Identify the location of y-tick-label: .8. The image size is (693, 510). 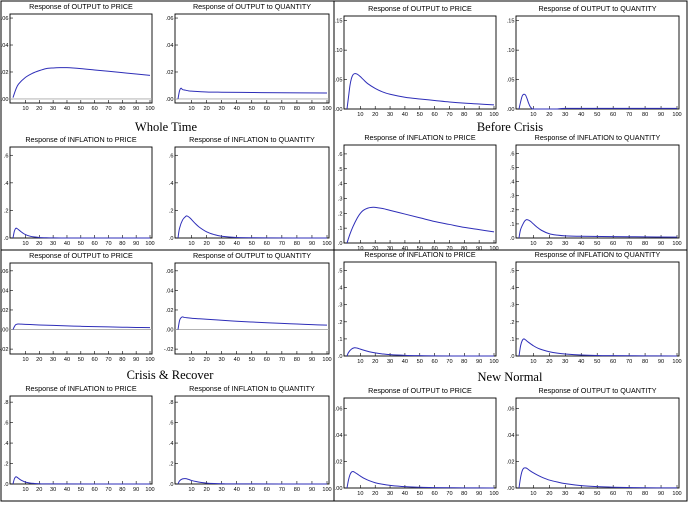
(171, 403).